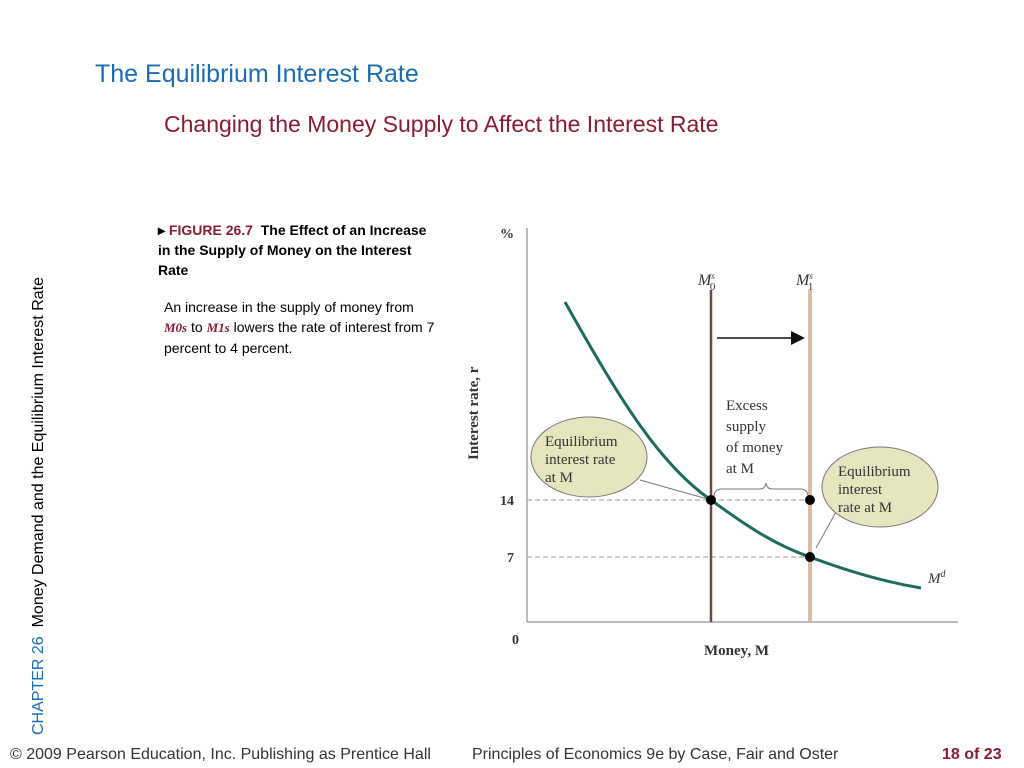 The image size is (1024, 768). I want to click on x-axis-label: Money, M, so click(736, 651).